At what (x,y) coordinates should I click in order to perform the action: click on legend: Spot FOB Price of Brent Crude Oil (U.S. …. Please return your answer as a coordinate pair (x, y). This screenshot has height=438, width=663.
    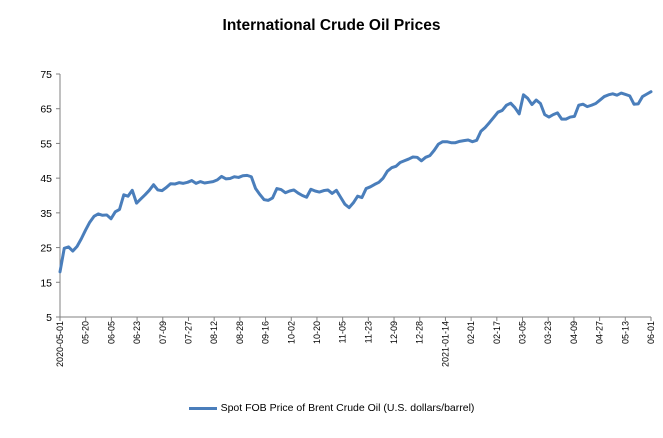
    Looking at the image, I should click on (331, 408).